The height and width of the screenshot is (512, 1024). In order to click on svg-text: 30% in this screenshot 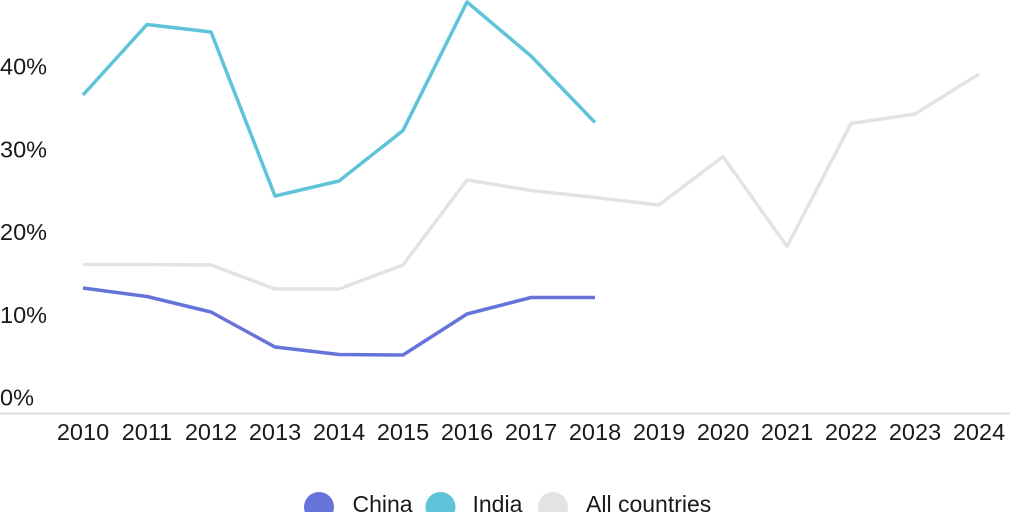, I will do `click(23, 149)`.